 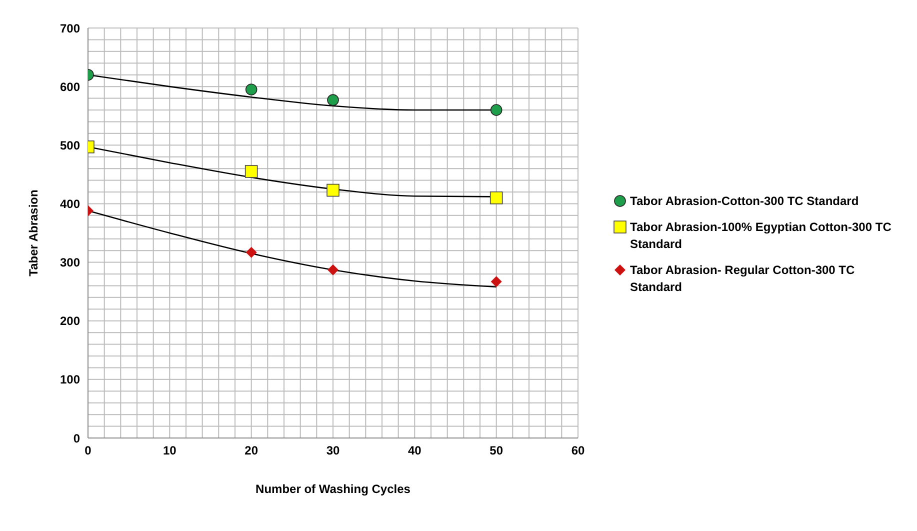 What do you see at coordinates (70, 145) in the screenshot?
I see `y-tick-label: 500` at bounding box center [70, 145].